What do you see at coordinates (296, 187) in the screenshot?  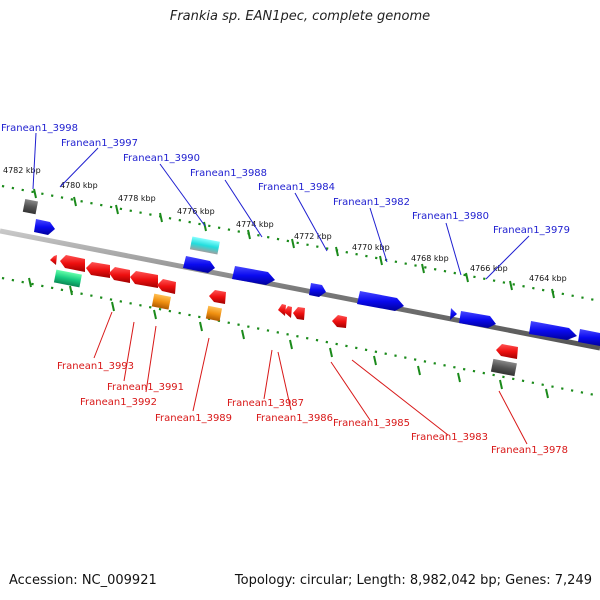 I see `label-3984: Franean1_3984` at bounding box center [296, 187].